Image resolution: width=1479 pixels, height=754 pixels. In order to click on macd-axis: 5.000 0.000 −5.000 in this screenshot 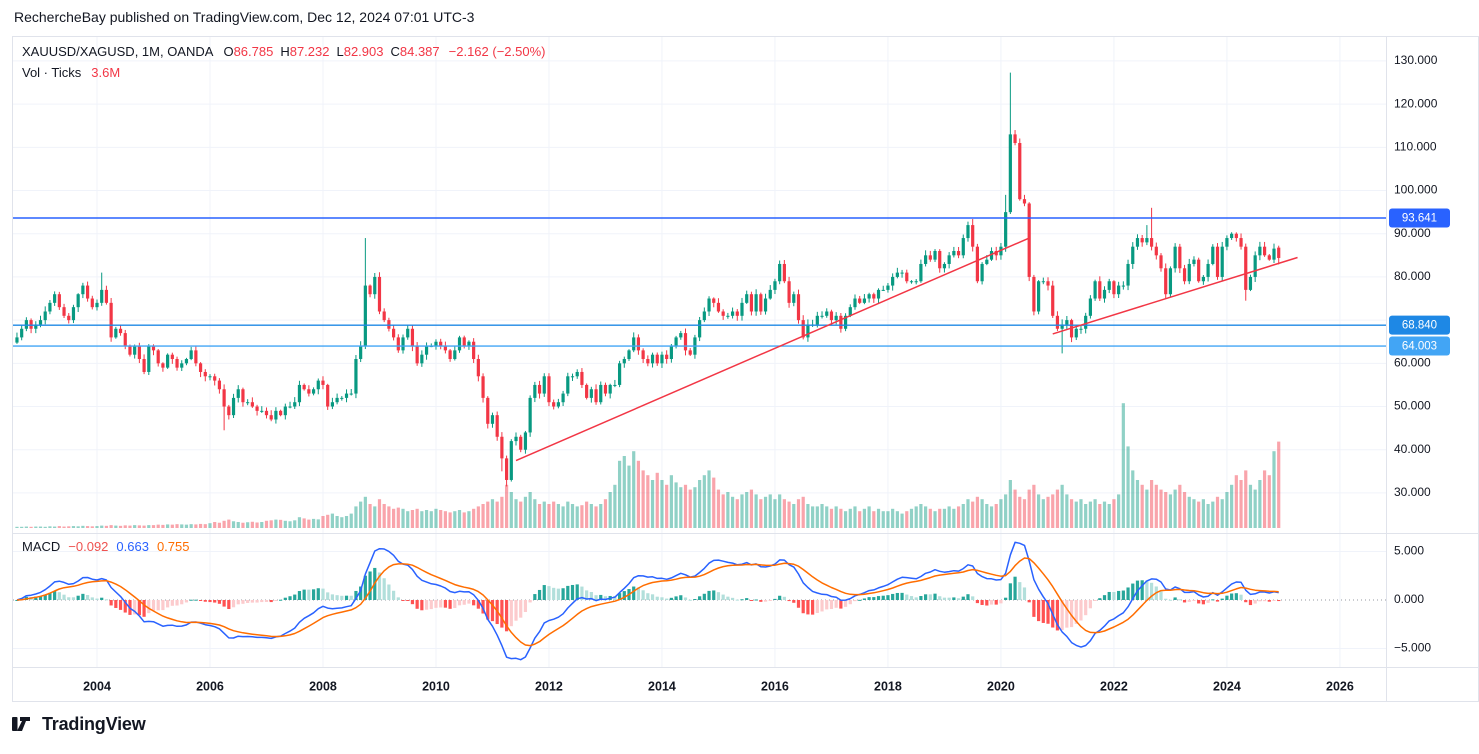, I will do `click(1412, 599)`.